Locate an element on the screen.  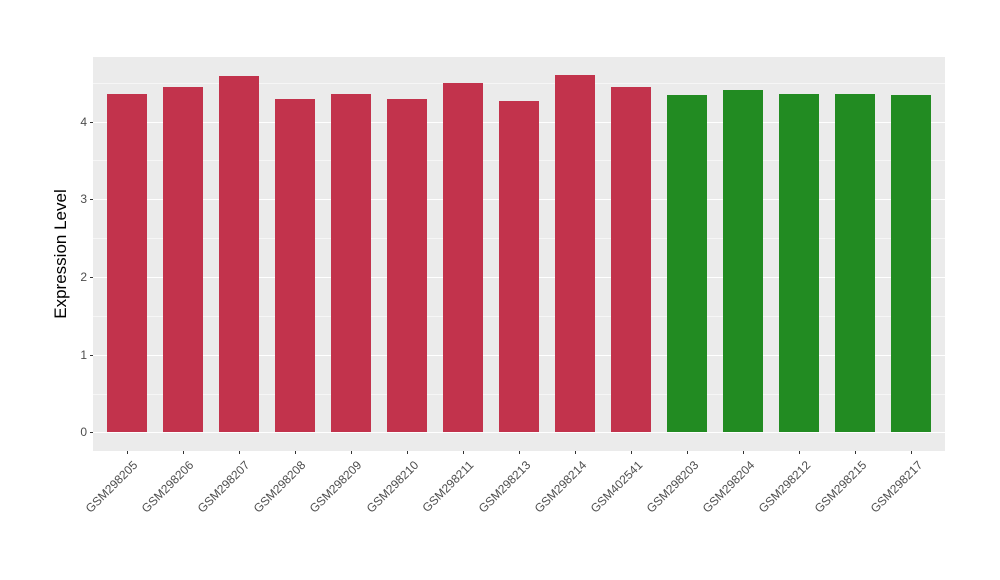
x-tick-label: GSM298209 is located at coordinates (336, 487).